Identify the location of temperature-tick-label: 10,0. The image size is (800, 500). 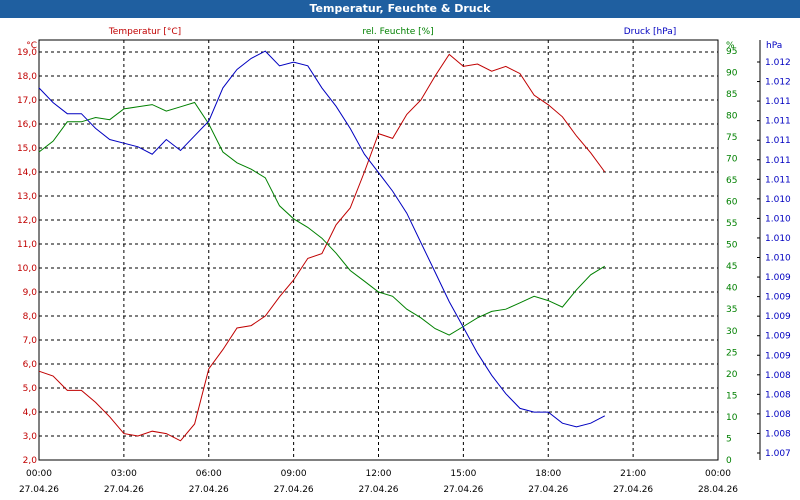
(27, 269).